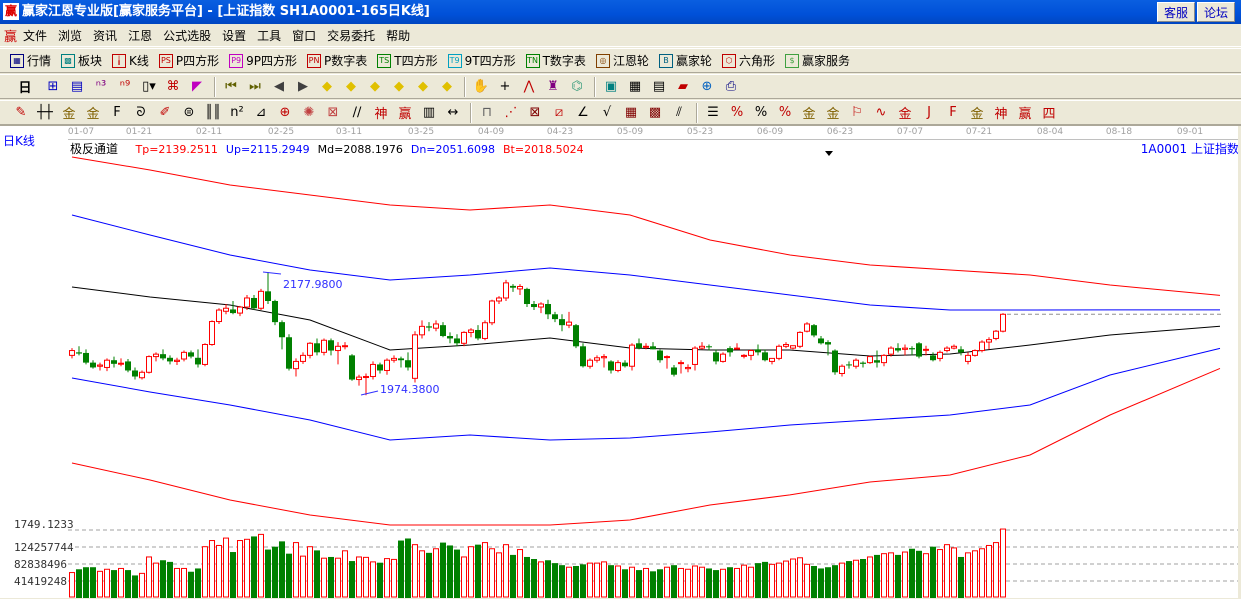 This screenshot has height=599, width=1241. I want to click on toolbar-button-gann-wheel: ◎ 江恩轮, so click(622, 60).